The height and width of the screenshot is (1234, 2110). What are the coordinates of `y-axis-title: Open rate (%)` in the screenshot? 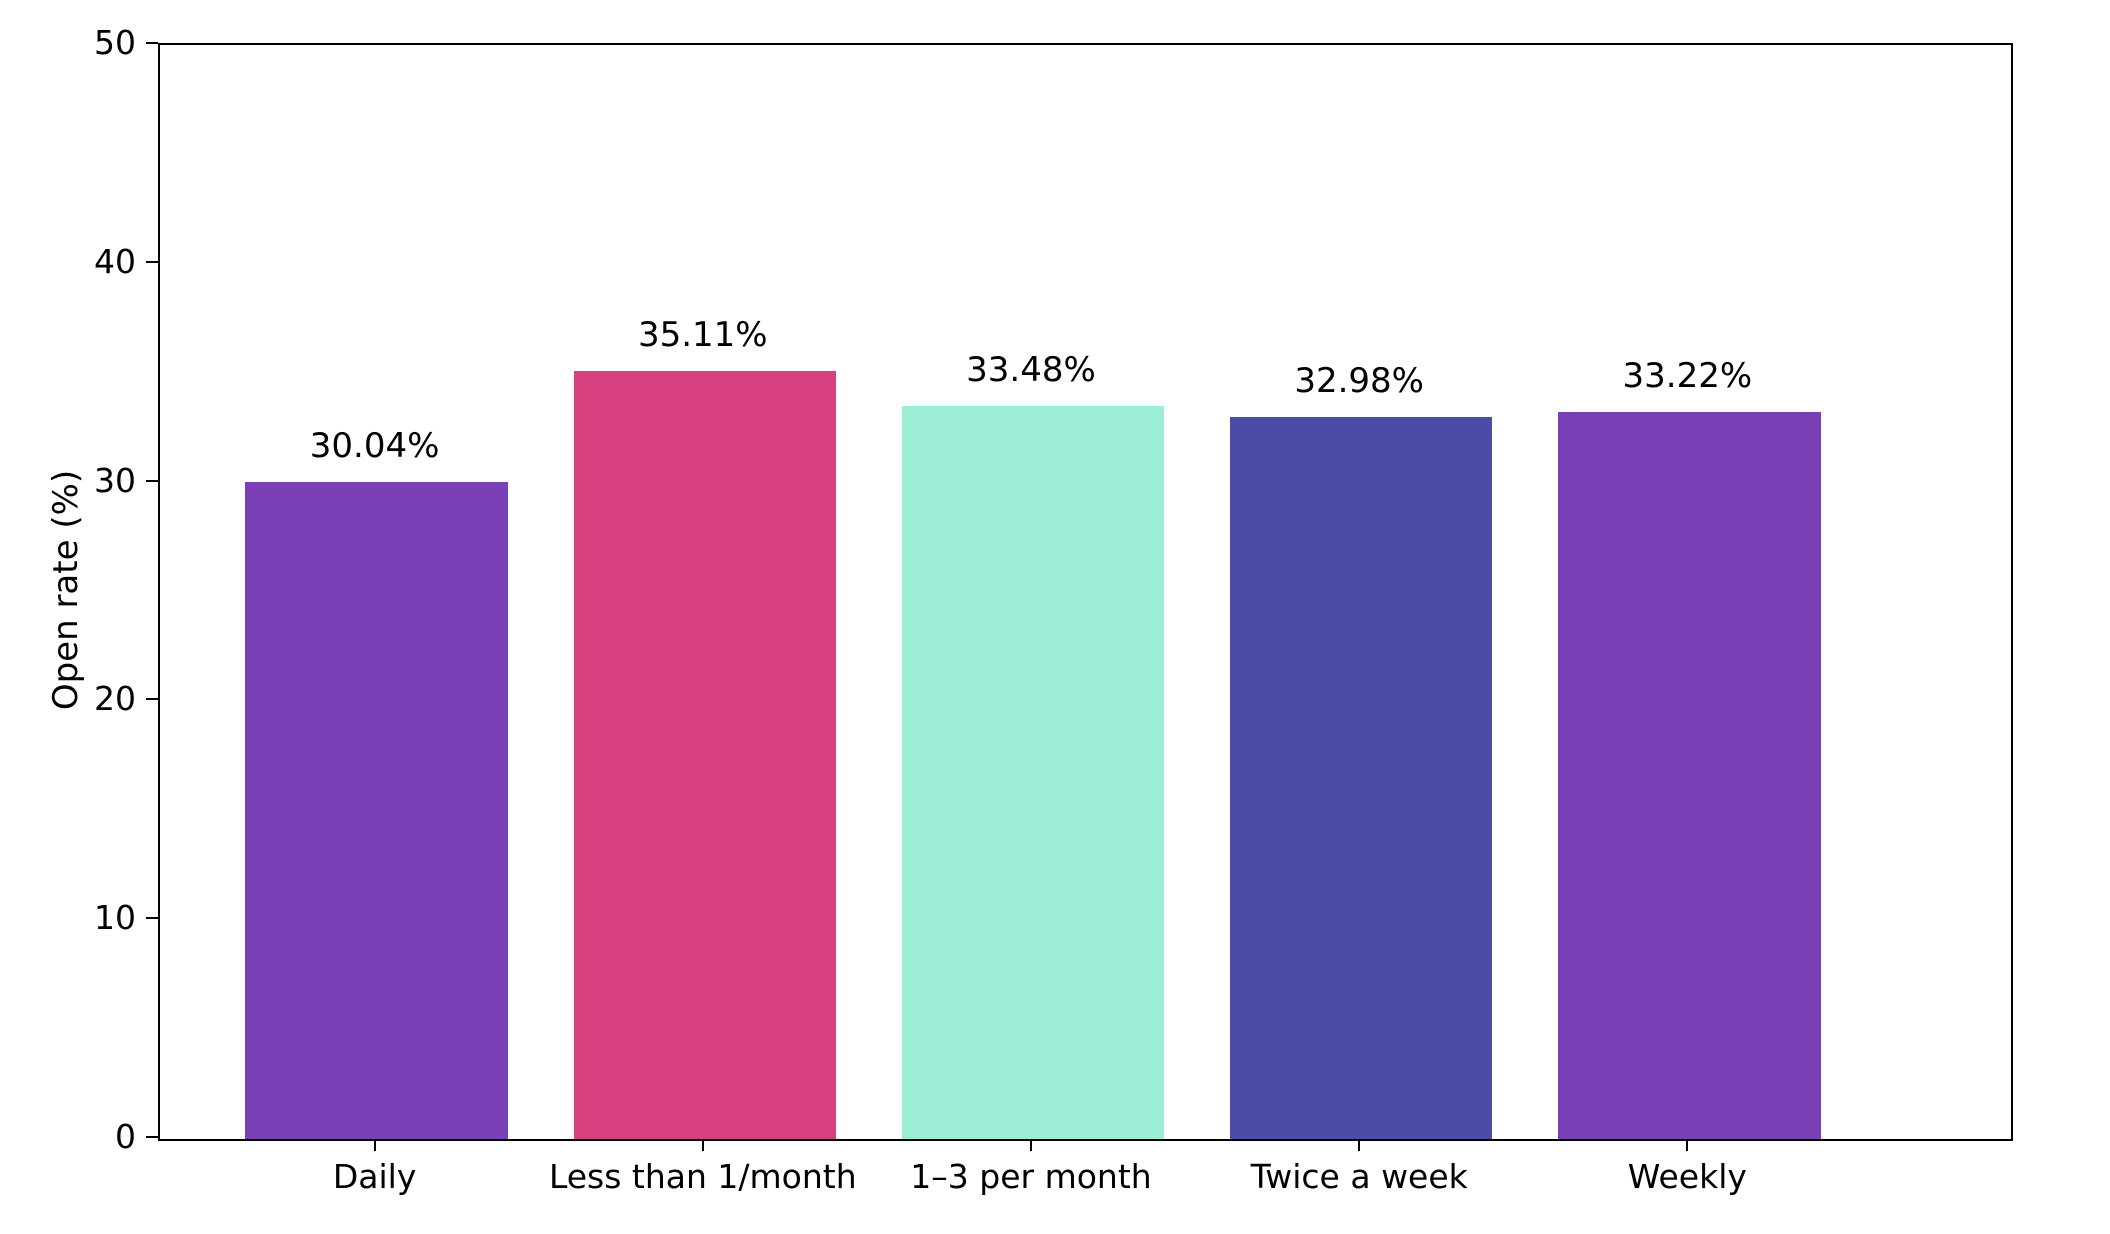 It's located at (66, 590).